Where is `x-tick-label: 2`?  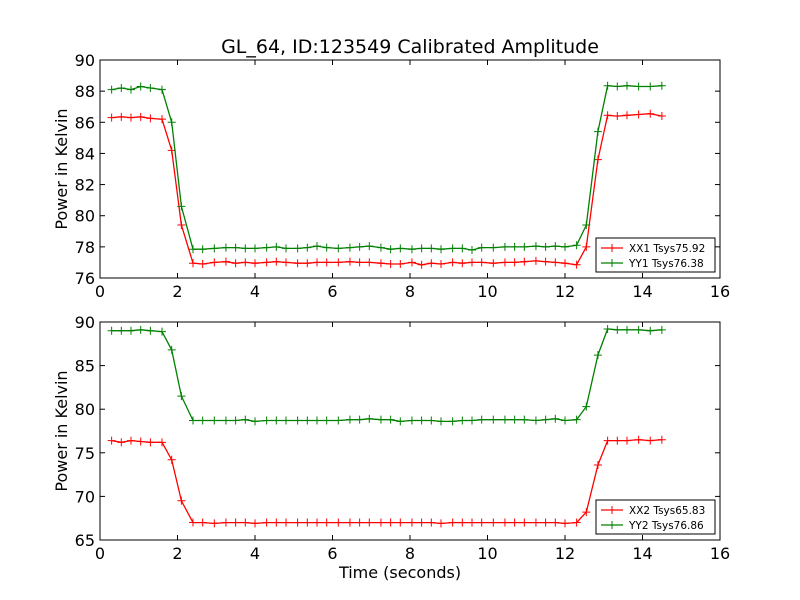
x-tick-label: 2 is located at coordinates (177, 553).